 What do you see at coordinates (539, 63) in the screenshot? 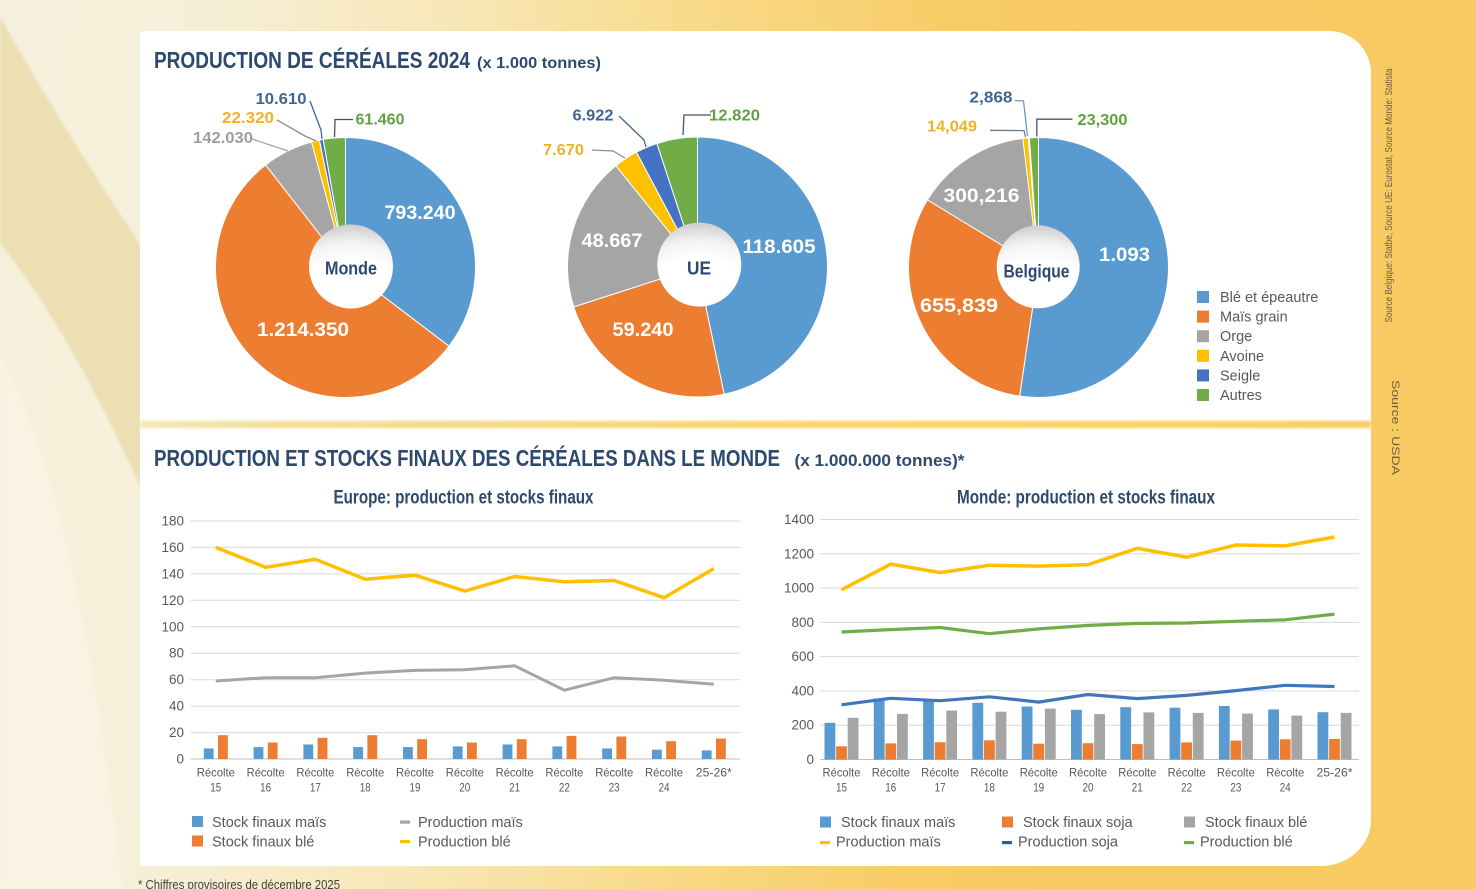
I see `svg-text: (x 1.000 tonnes)` at bounding box center [539, 63].